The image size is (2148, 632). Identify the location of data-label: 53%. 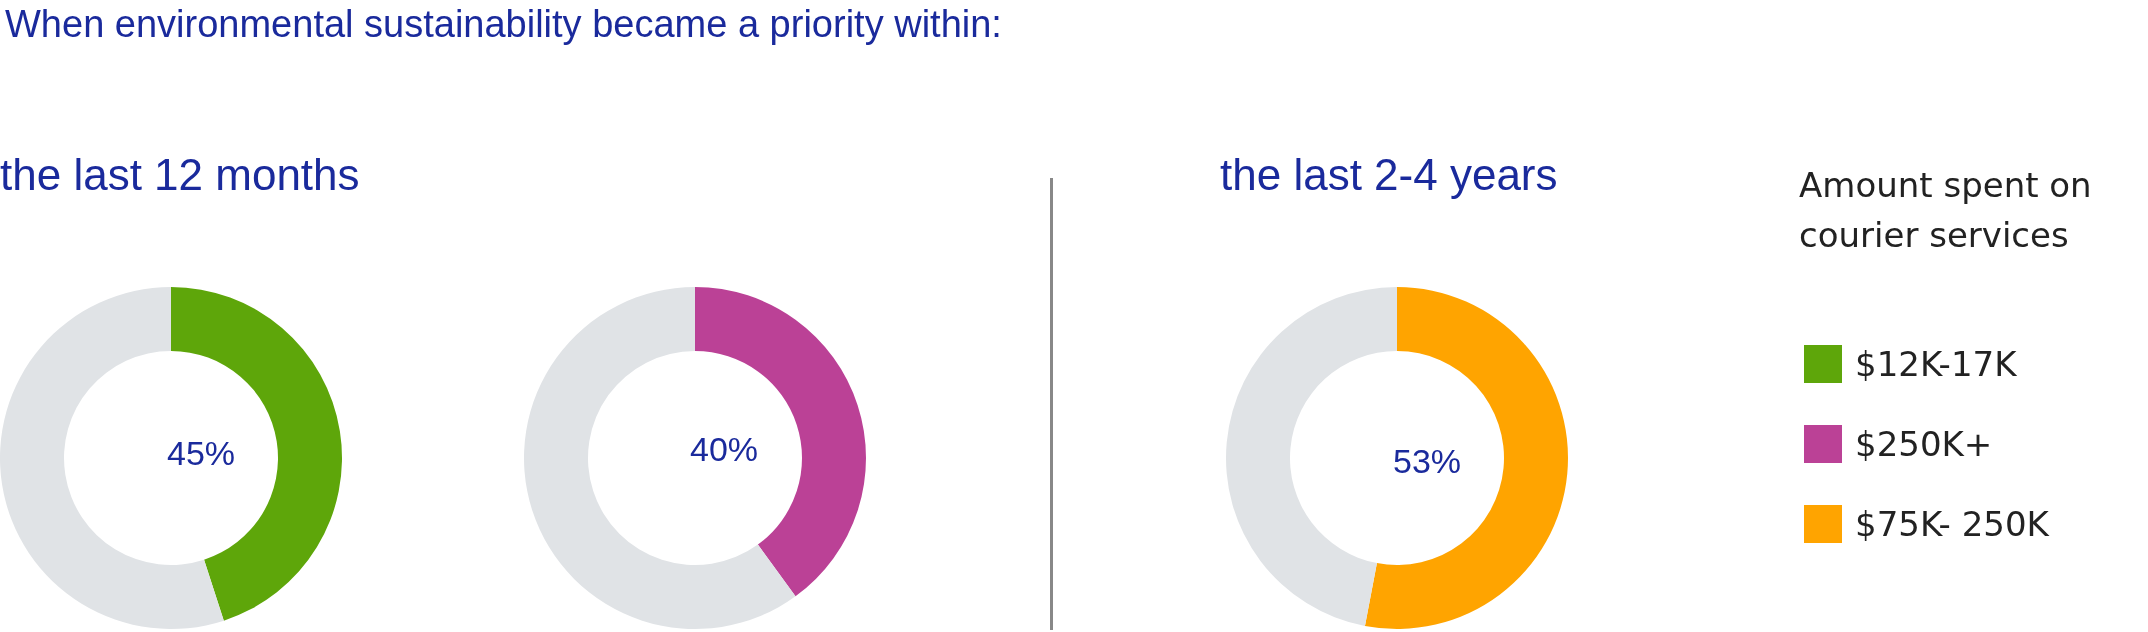
(1427, 461).